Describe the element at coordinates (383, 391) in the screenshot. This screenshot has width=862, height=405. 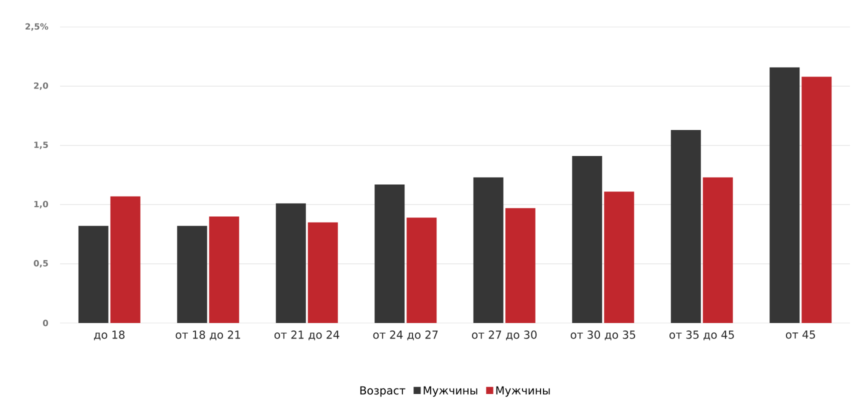
I see `legend-title: Возраст` at that location.